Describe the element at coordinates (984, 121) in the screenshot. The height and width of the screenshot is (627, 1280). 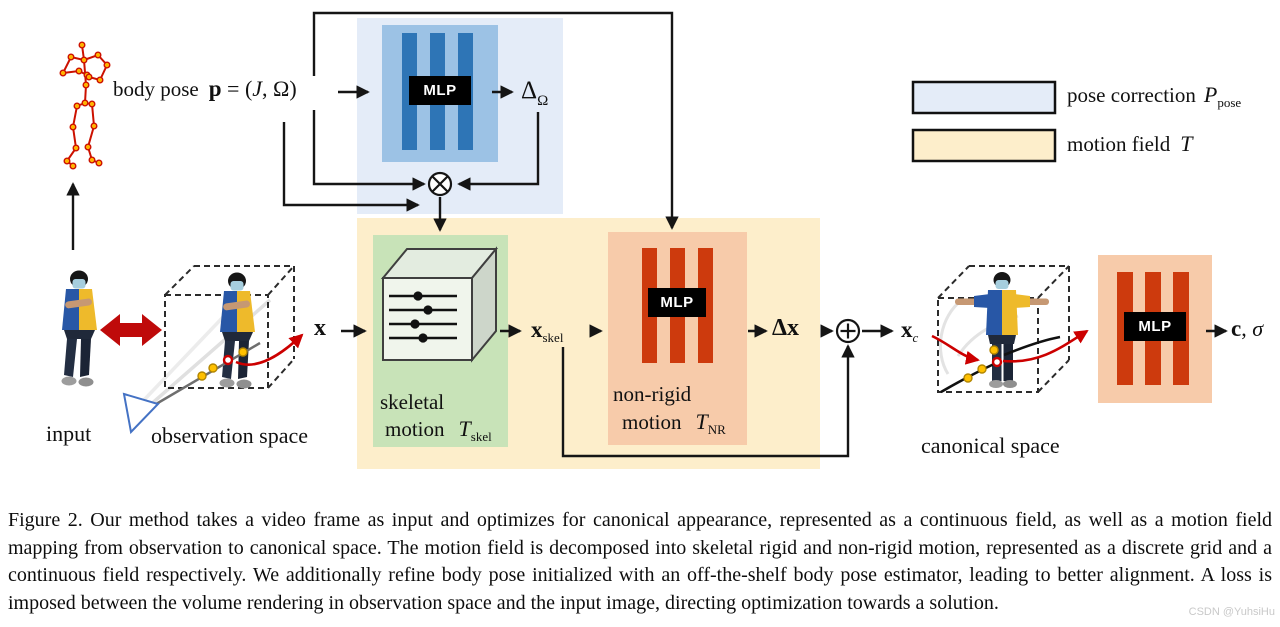
I see `legend-swatches` at that location.